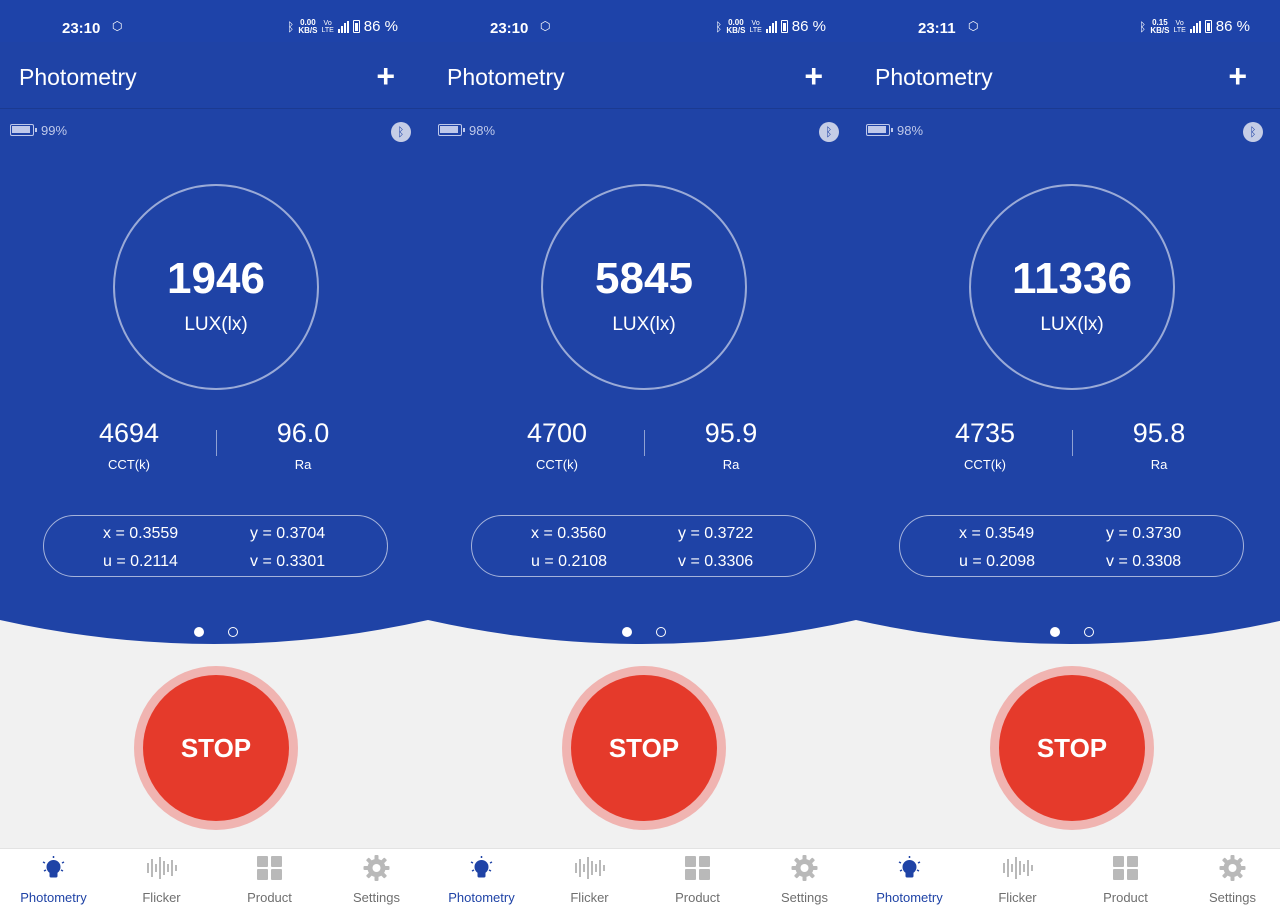 This screenshot has height=907, width=1280. I want to click on y-coordinate: y = 0.3704, so click(288, 533).